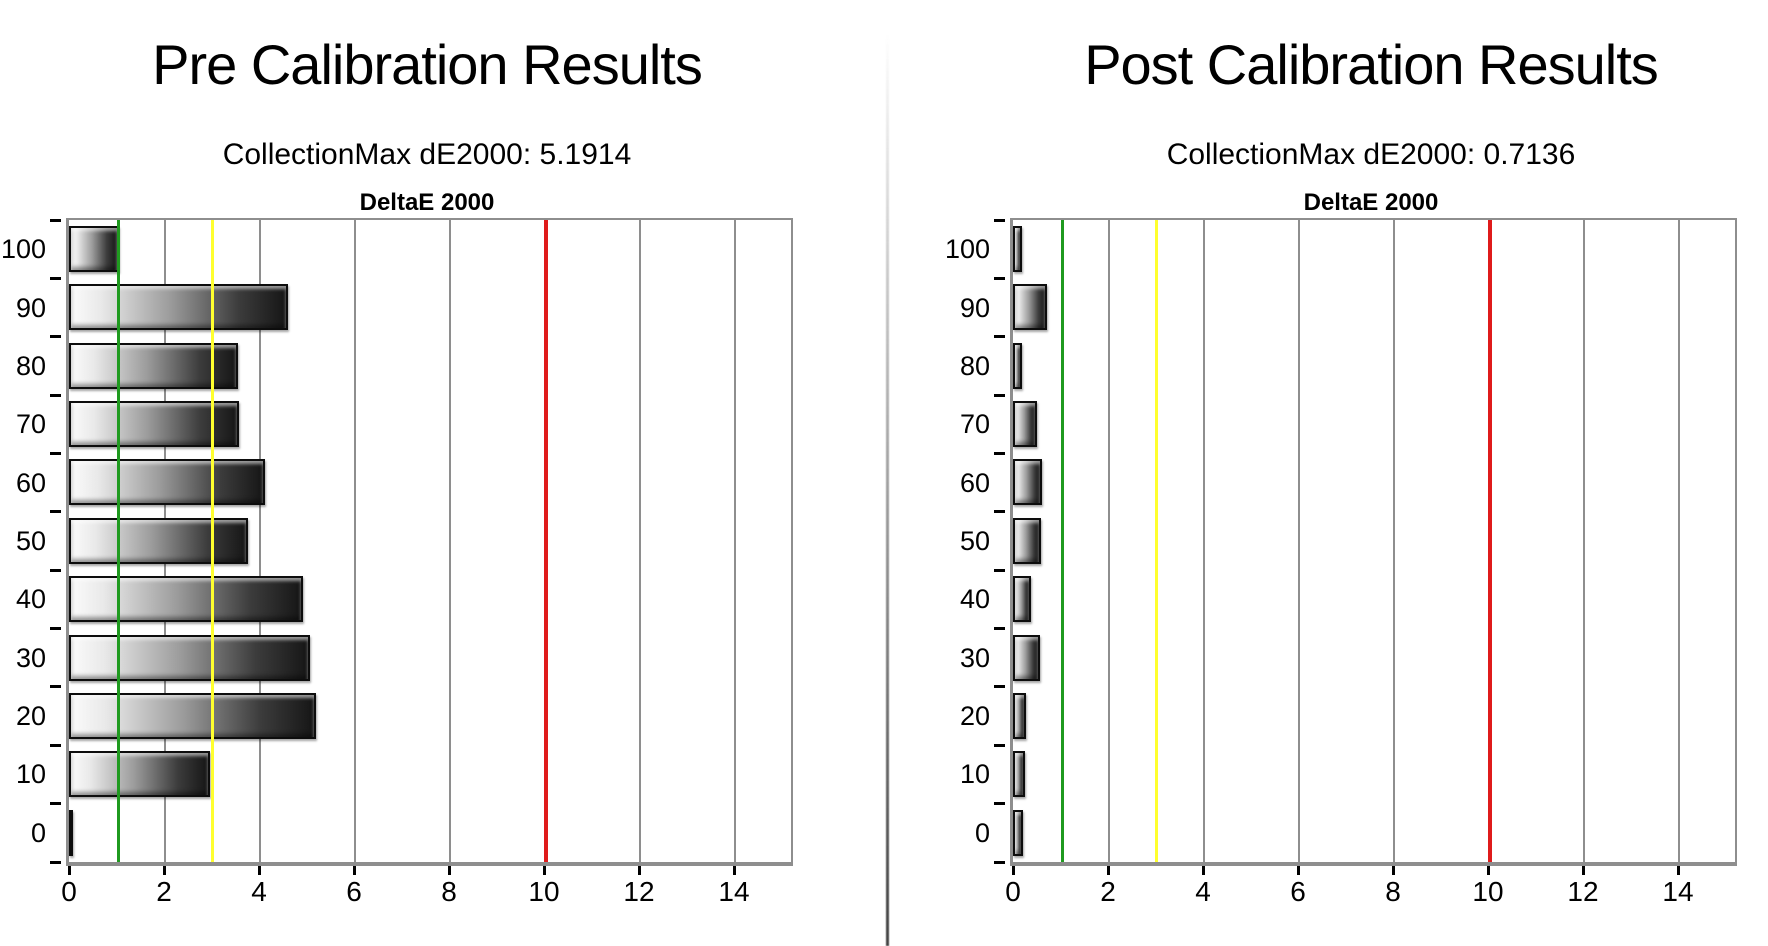 This screenshot has height=946, width=1768. I want to click on y-axis-label-10: 10, so click(974, 774).